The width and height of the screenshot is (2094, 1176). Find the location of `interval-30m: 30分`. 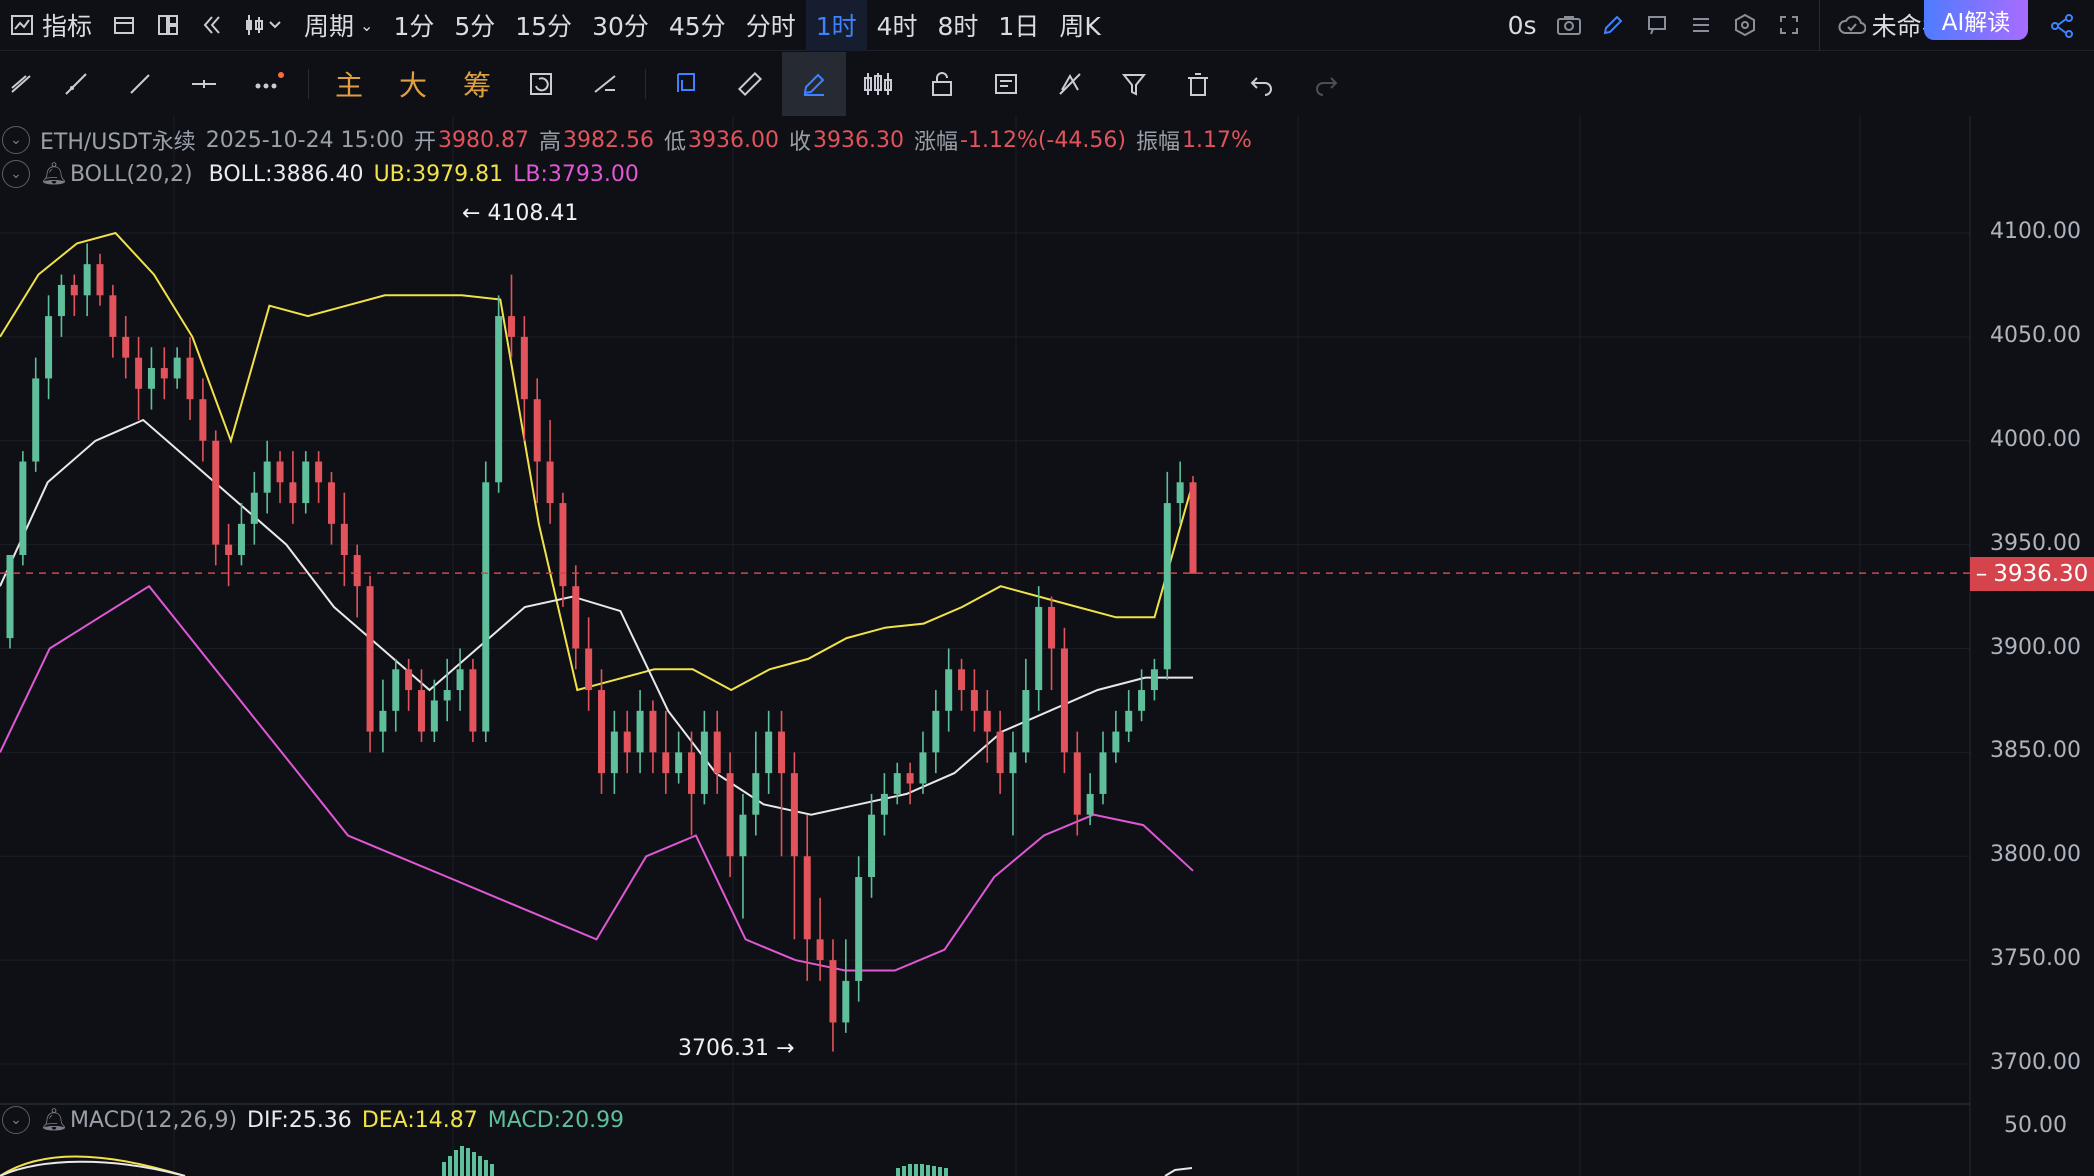

interval-30m: 30分 is located at coordinates (620, 26).